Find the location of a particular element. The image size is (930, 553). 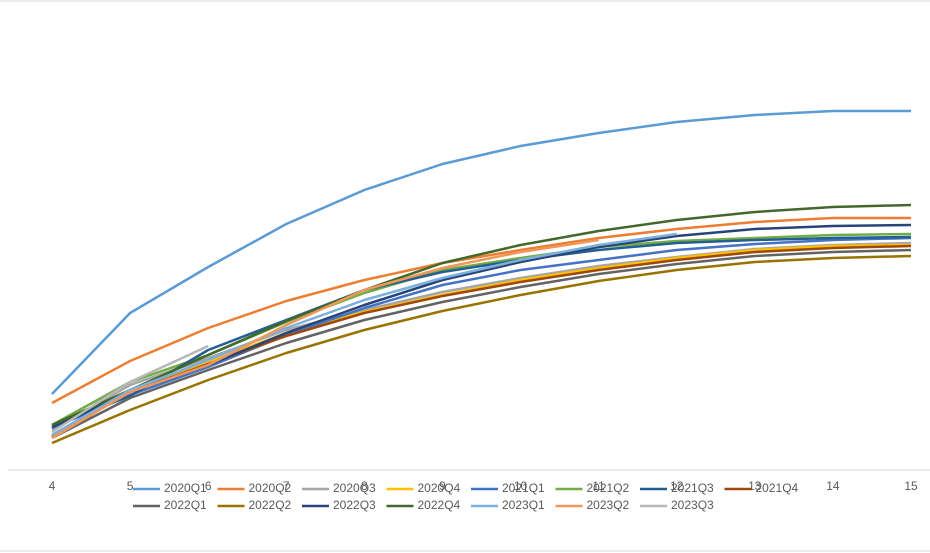

x-tick-label: 13 is located at coordinates (755, 486).